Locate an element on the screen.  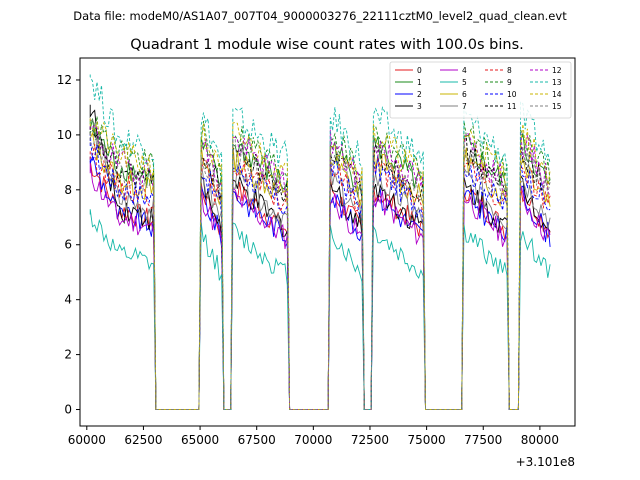
legend-label-8: 8 is located at coordinates (509, 70).